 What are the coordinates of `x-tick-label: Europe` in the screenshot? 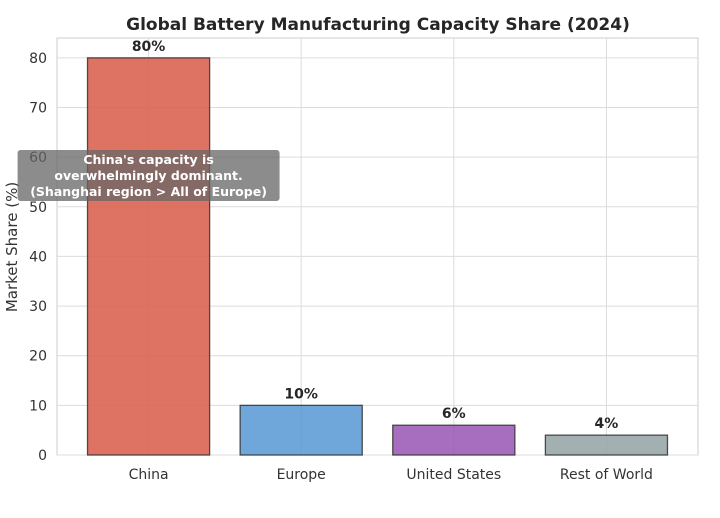 It's located at (301, 475).